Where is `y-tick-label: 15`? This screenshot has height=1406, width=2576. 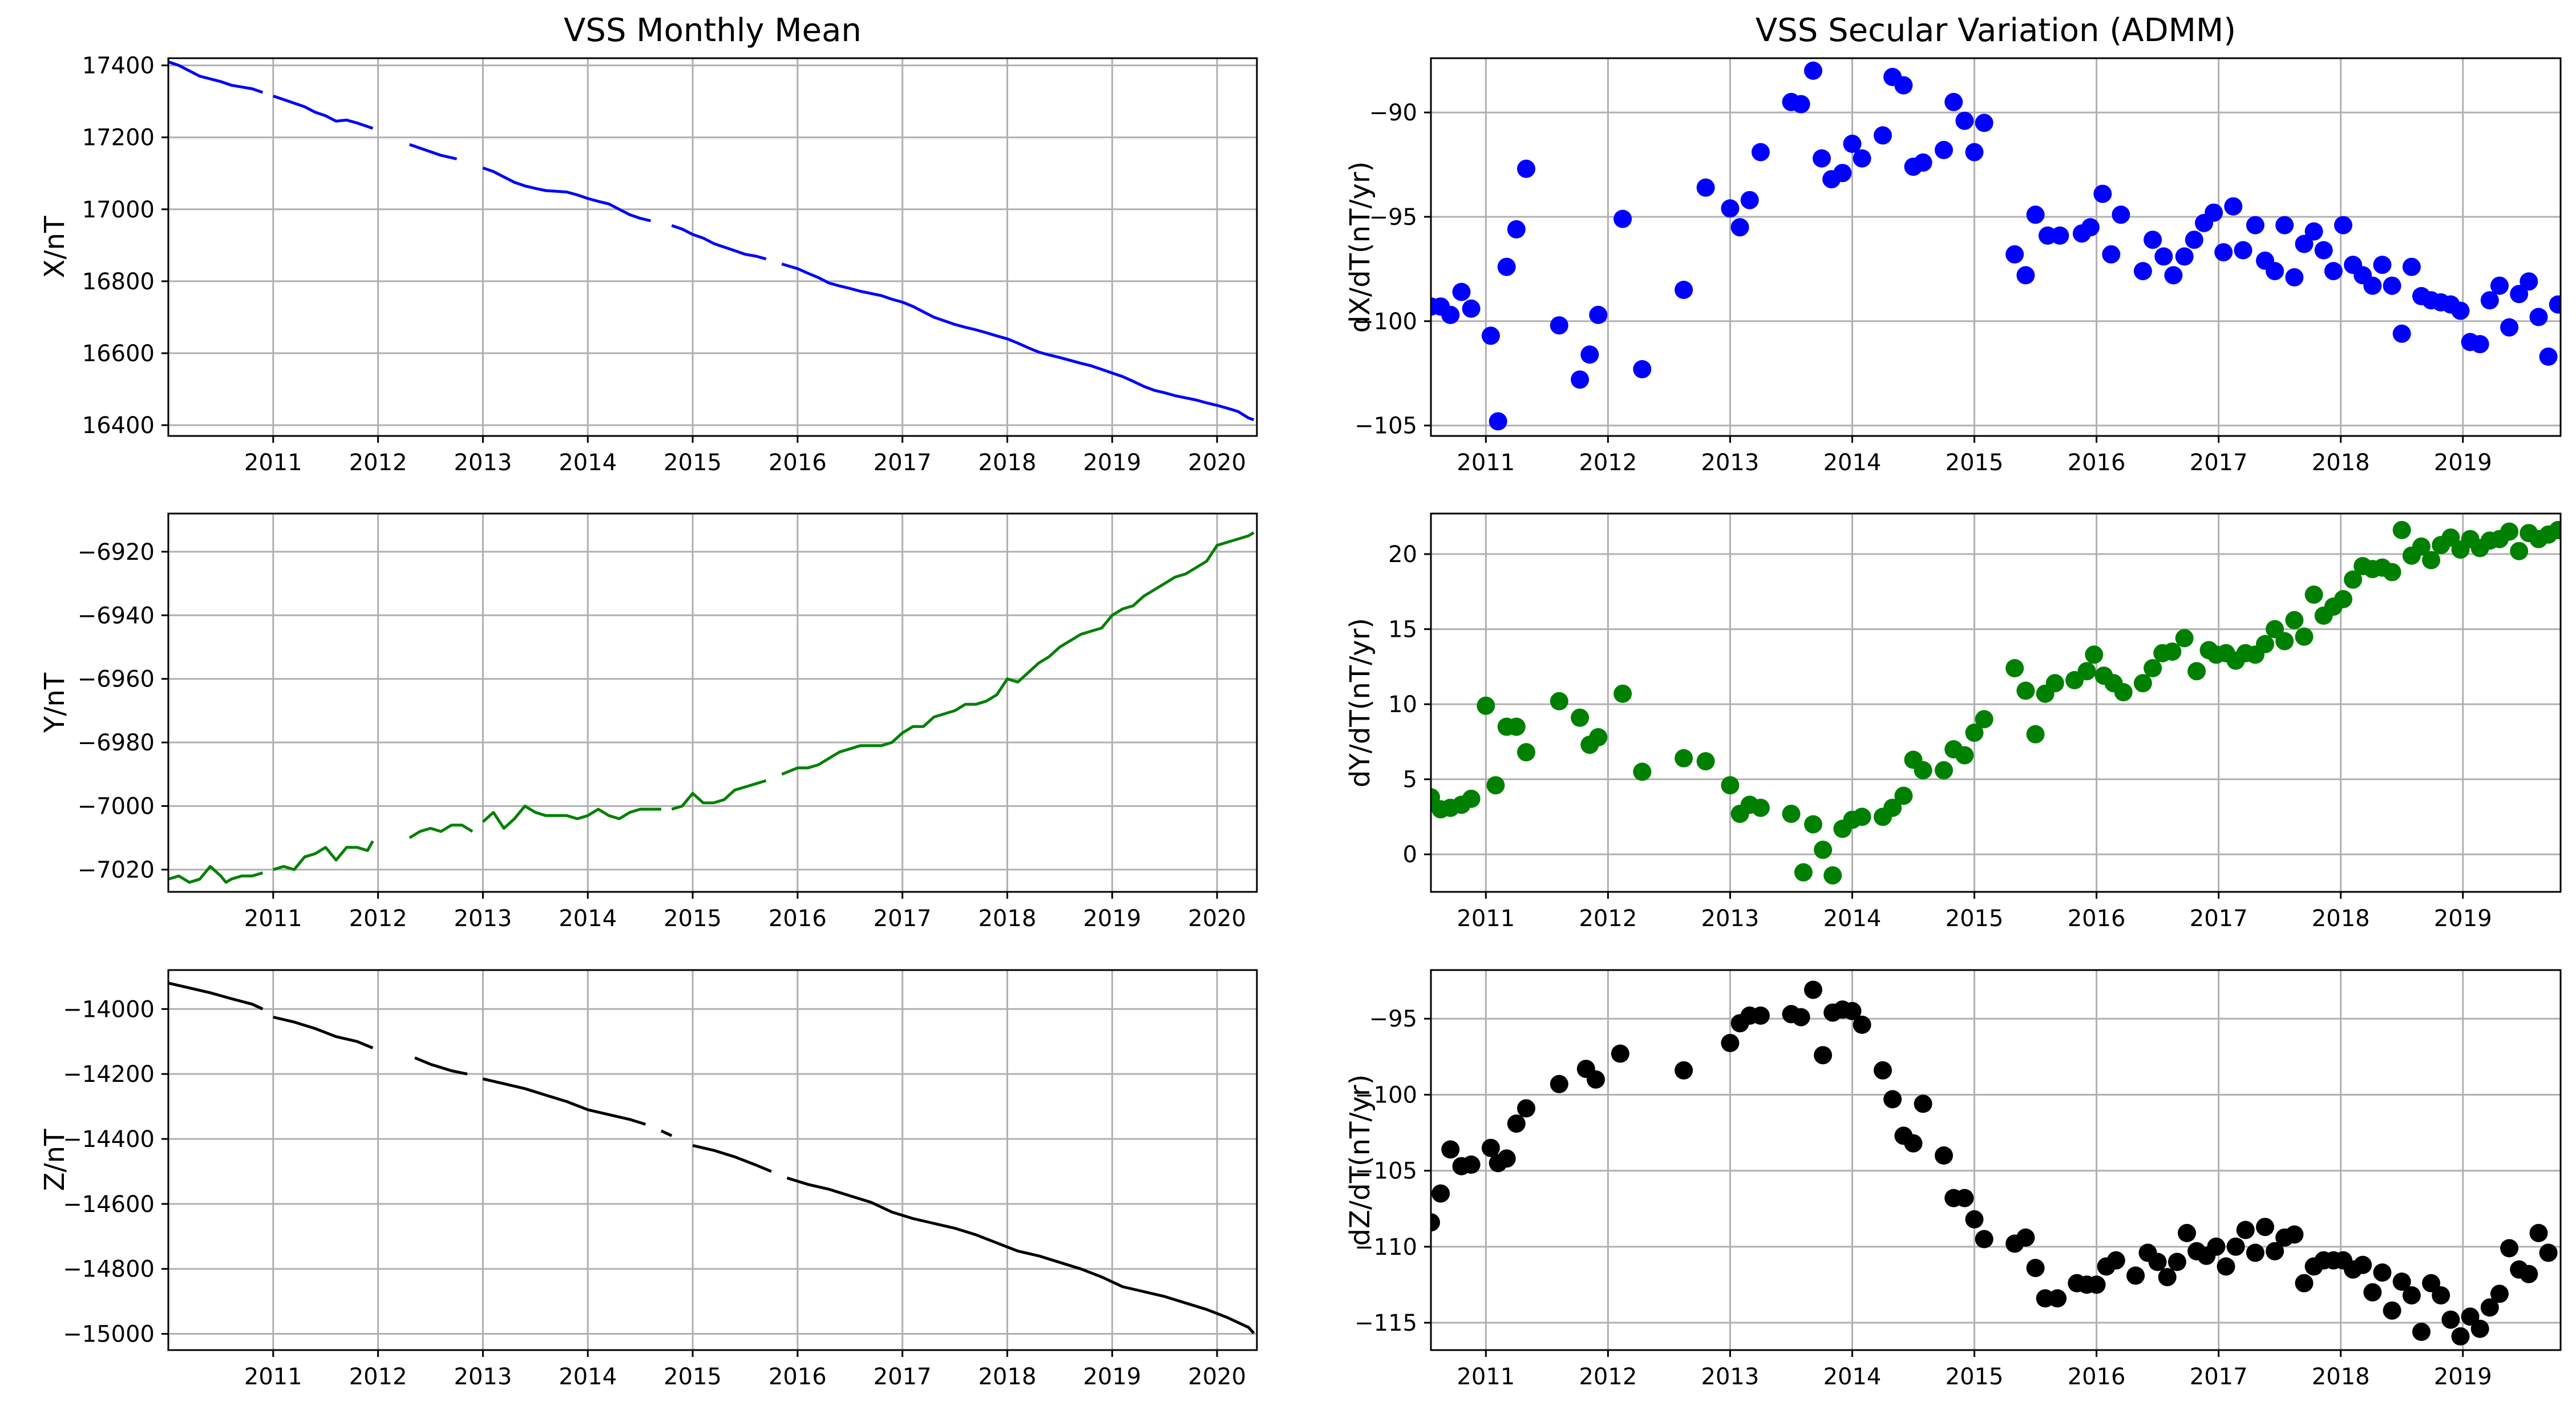 y-tick-label: 15 is located at coordinates (1402, 630).